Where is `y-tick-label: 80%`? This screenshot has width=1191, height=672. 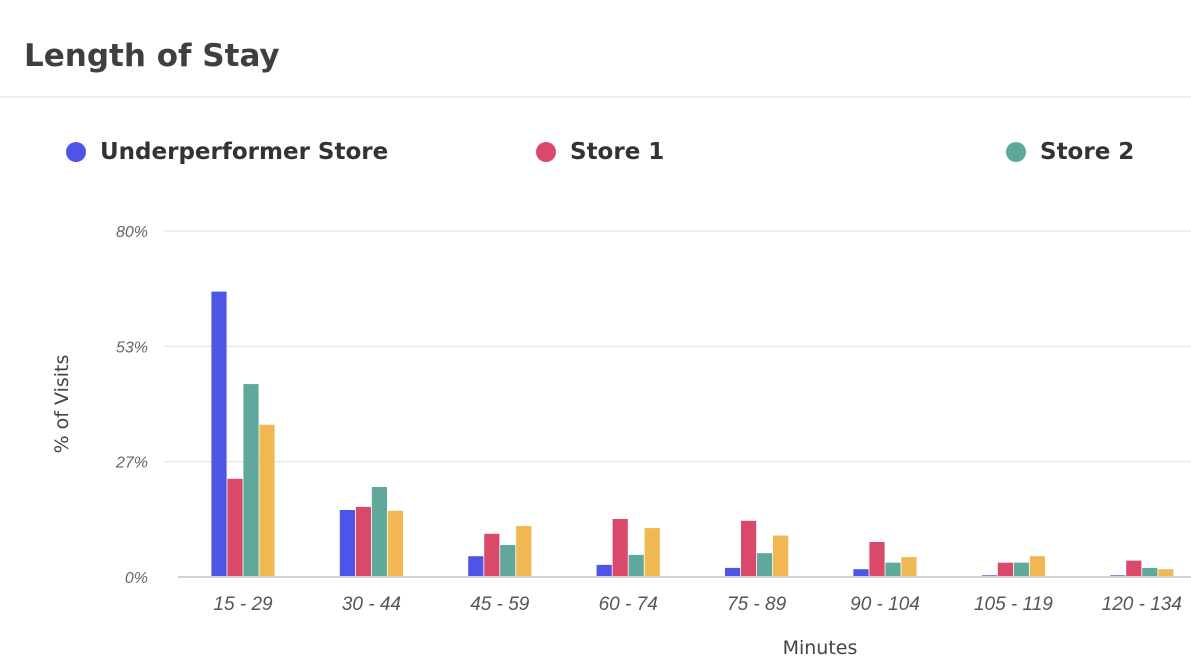 y-tick-label: 80% is located at coordinates (132, 232).